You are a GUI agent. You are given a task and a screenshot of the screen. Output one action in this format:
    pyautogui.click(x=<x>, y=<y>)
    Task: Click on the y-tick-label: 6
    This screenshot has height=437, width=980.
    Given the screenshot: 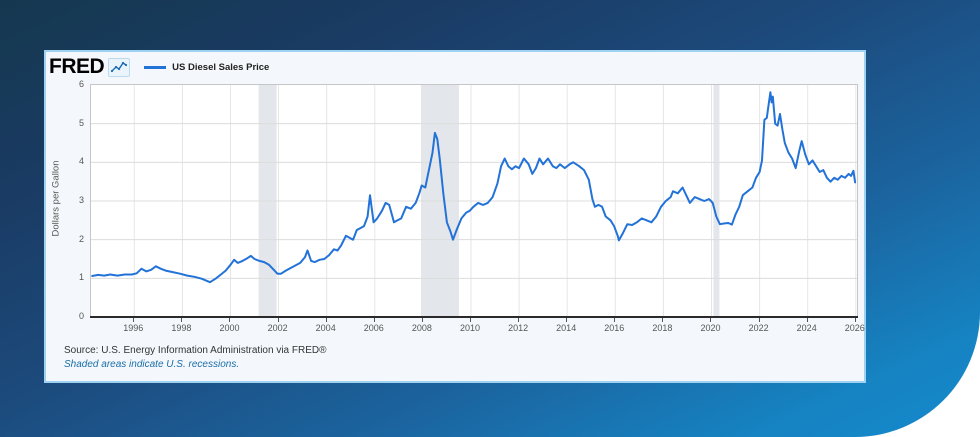 What is the action you would take?
    pyautogui.click(x=81, y=84)
    